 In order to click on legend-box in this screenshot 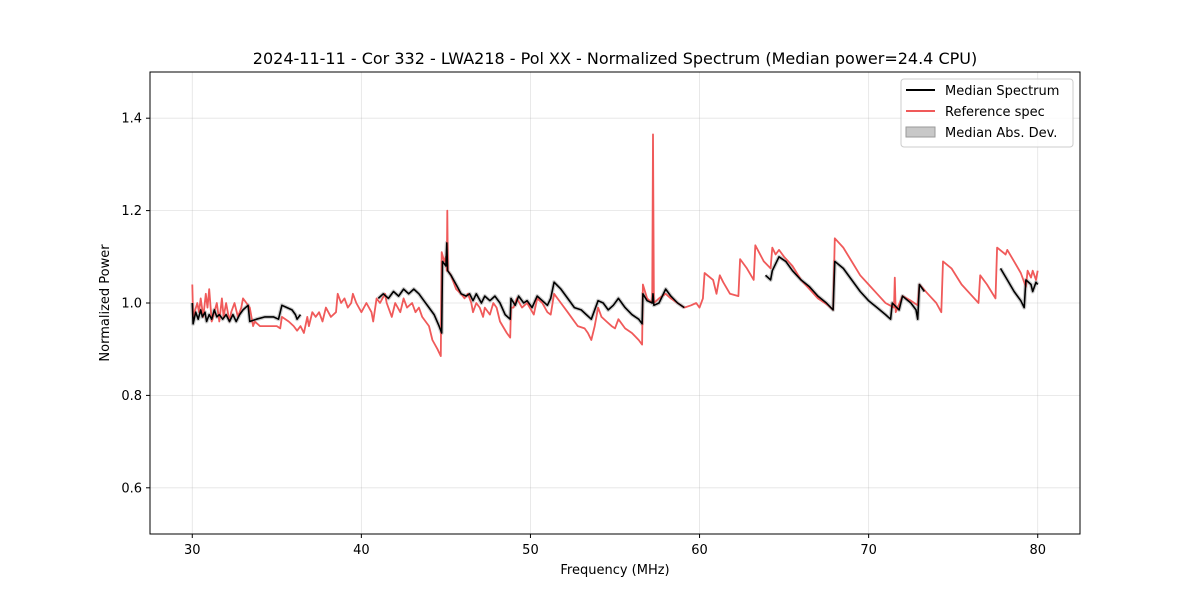, I will do `click(987, 113)`.